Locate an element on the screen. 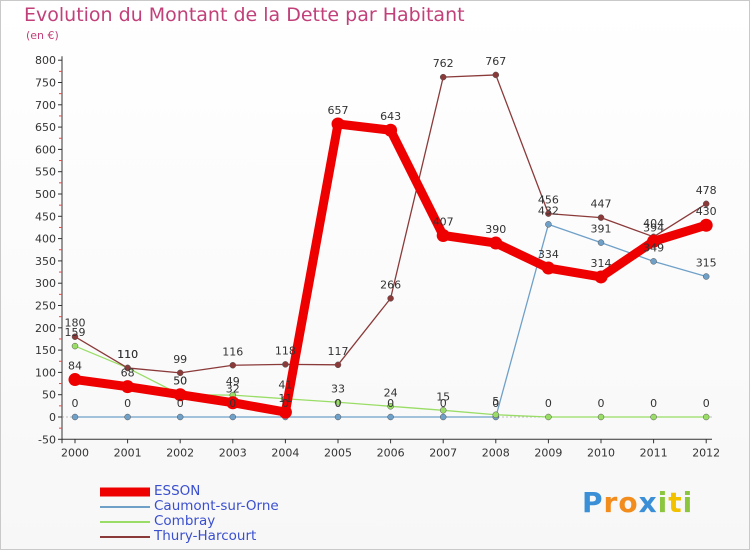 The height and width of the screenshot is (550, 750). data-label: 24 is located at coordinates (391, 392).